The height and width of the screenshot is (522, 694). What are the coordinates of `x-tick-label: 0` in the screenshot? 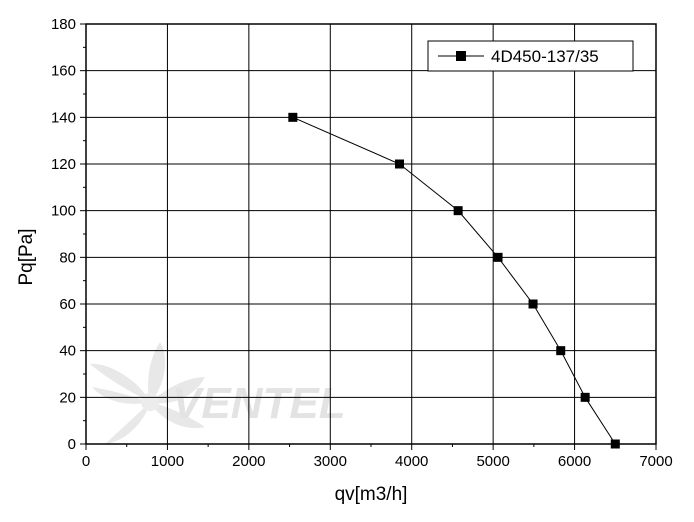 It's located at (86, 461).